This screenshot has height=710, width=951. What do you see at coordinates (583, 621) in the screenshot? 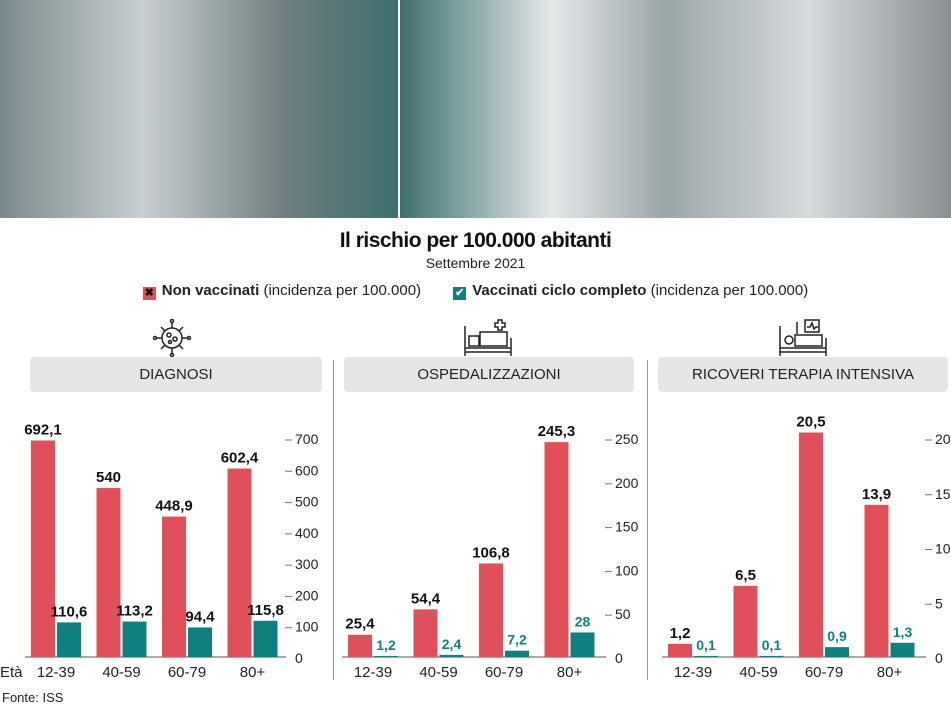
I see `data-label: 28` at bounding box center [583, 621].